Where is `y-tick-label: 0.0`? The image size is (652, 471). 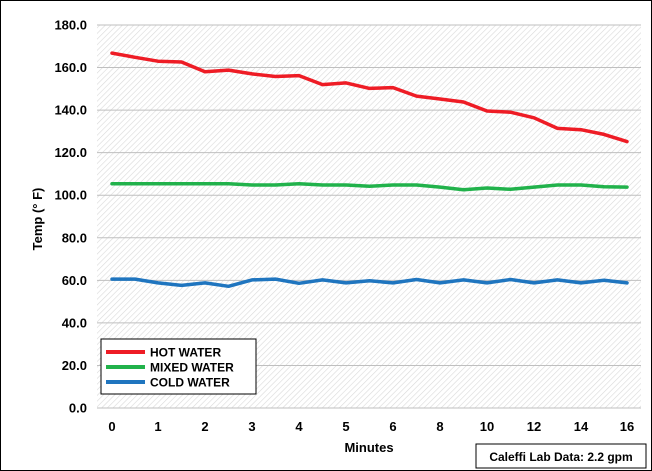 y-tick-label: 0.0 is located at coordinates (78, 408).